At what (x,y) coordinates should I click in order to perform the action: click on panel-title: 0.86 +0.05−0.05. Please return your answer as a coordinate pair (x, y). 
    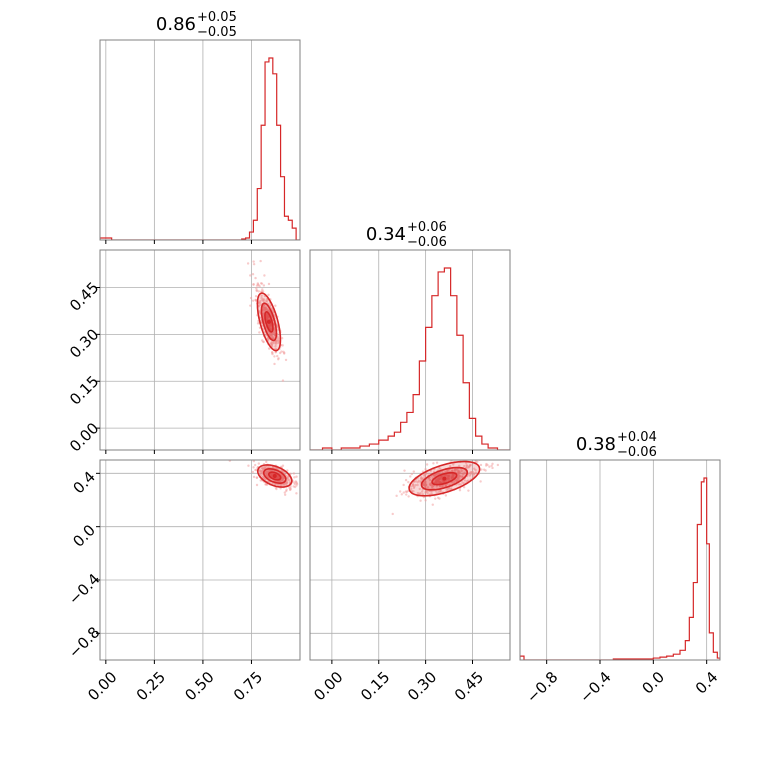
    Looking at the image, I should click on (196, 25).